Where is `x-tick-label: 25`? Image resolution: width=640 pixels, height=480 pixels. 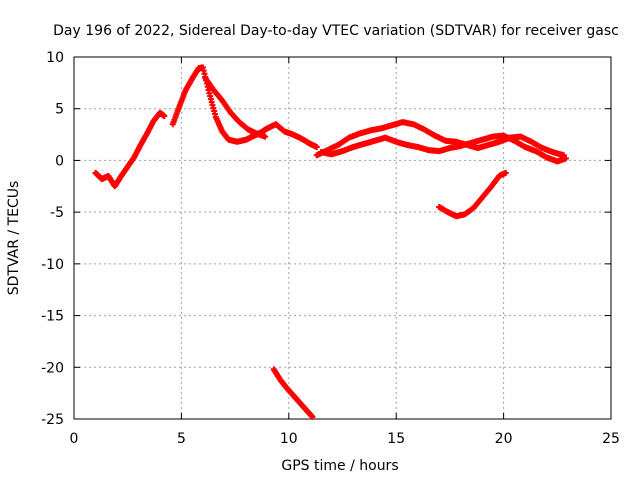 x-tick-label: 25 is located at coordinates (611, 439).